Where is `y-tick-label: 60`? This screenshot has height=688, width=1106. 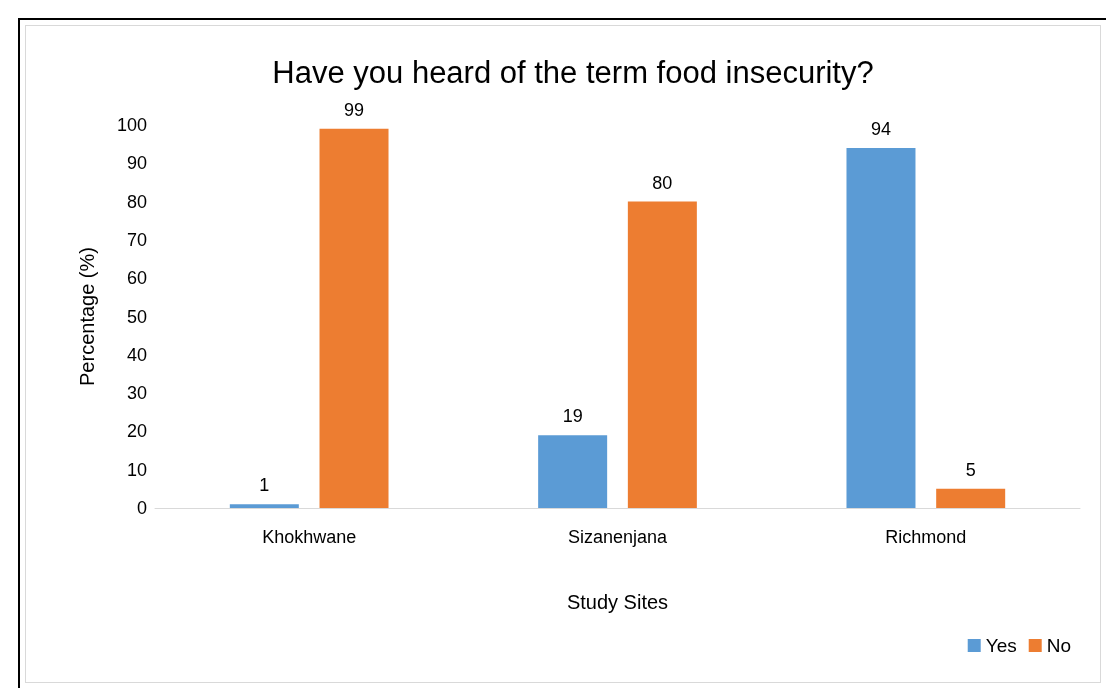
y-tick-label: 60 is located at coordinates (136, 278).